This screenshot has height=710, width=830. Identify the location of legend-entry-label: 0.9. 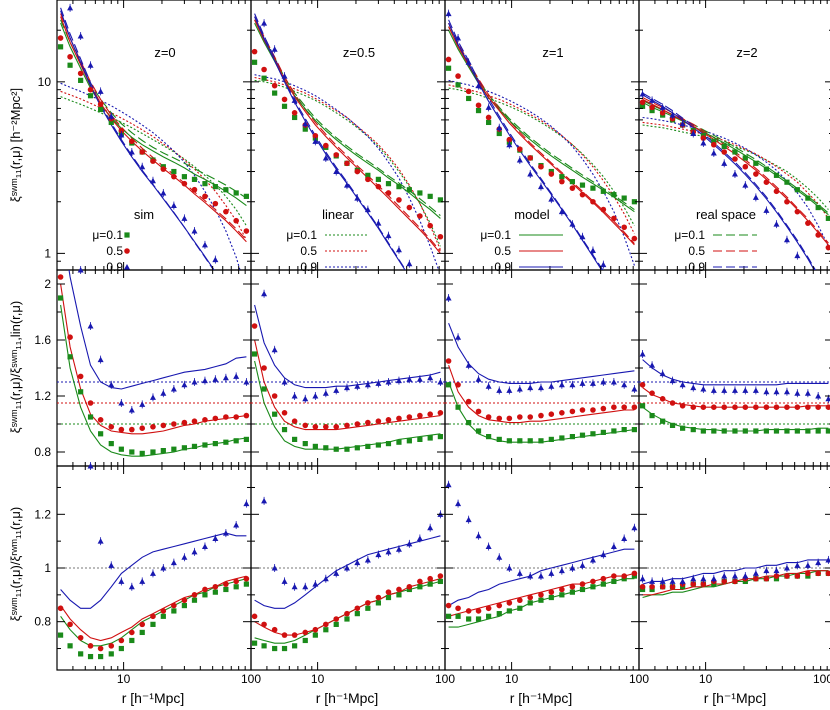
(696, 267).